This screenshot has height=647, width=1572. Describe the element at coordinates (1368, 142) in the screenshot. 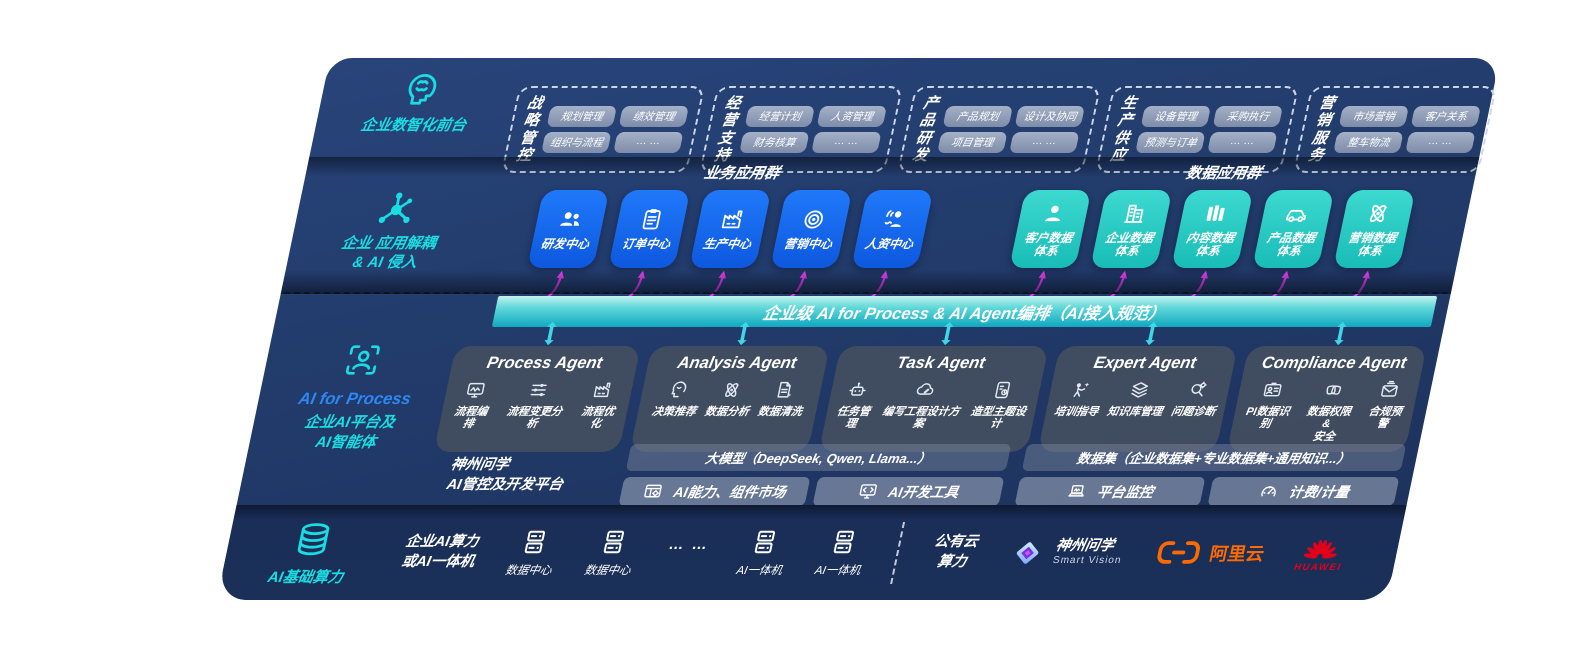

I see `module-chip: 整车物流` at that location.